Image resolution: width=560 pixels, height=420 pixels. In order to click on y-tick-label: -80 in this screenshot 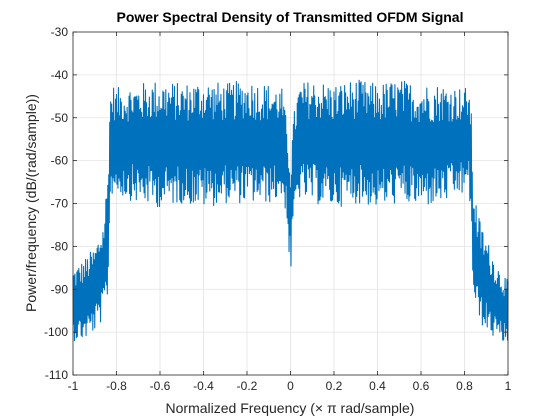, I will do `click(60, 246)`.